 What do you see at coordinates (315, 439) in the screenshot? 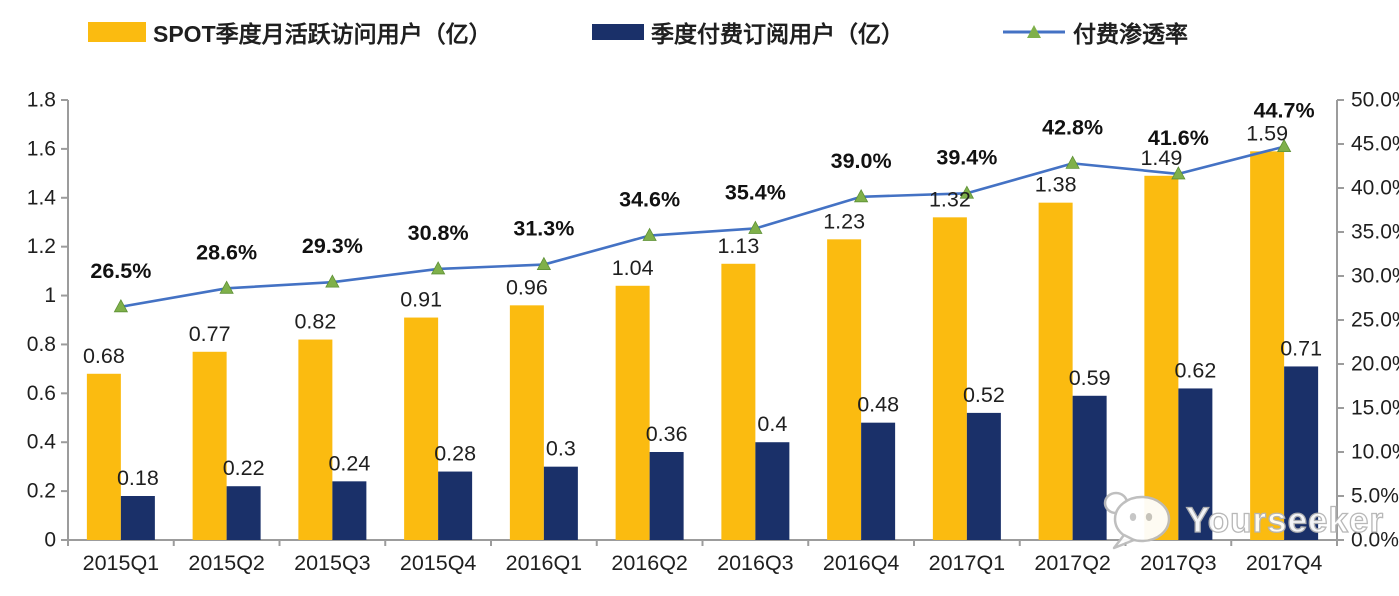
I see `mau-bar-2015Q3` at bounding box center [315, 439].